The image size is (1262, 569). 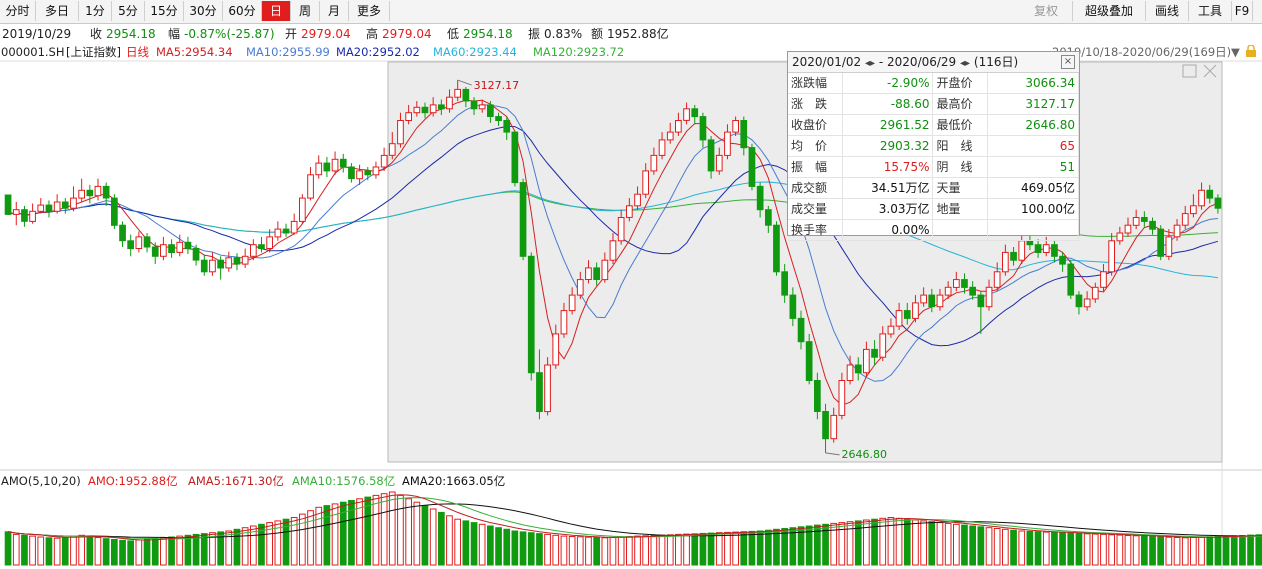 What do you see at coordinates (815, 209) in the screenshot?
I see `stats-key: 成交量` at bounding box center [815, 209].